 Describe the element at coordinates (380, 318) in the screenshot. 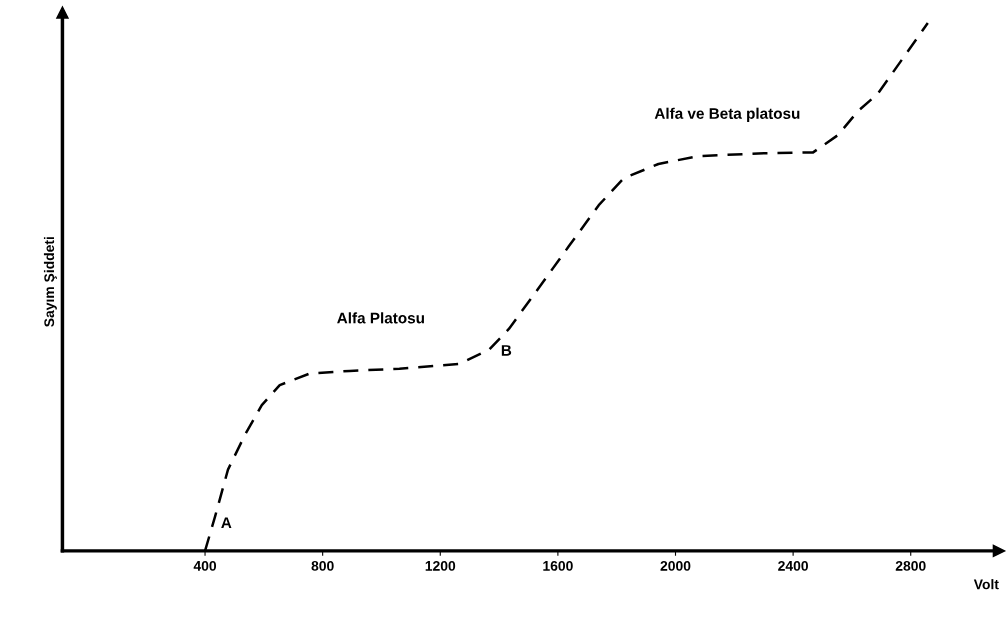

I see `annotation: Alfa Platosu` at that location.